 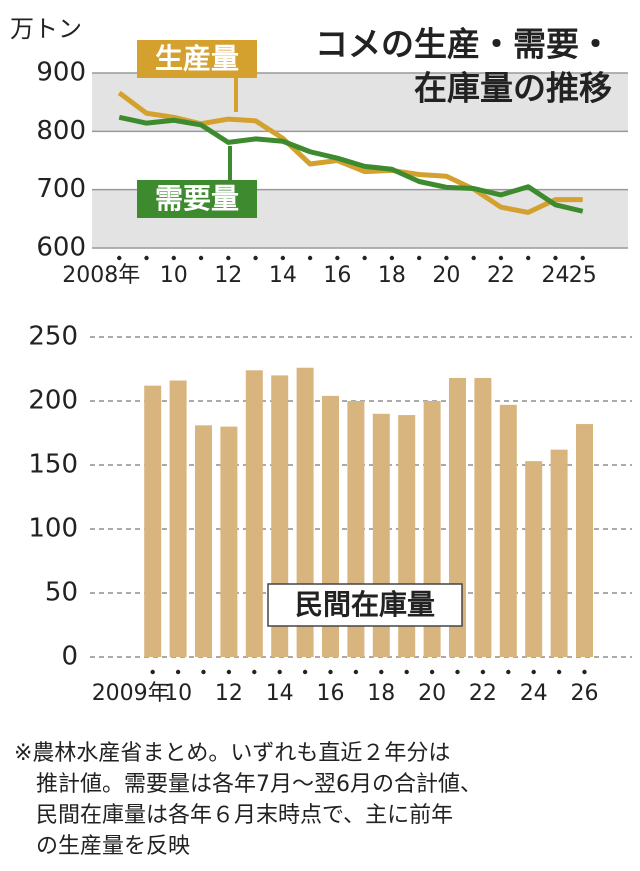 I want to click on note-line: の生産量を反映, so click(x=113, y=846).